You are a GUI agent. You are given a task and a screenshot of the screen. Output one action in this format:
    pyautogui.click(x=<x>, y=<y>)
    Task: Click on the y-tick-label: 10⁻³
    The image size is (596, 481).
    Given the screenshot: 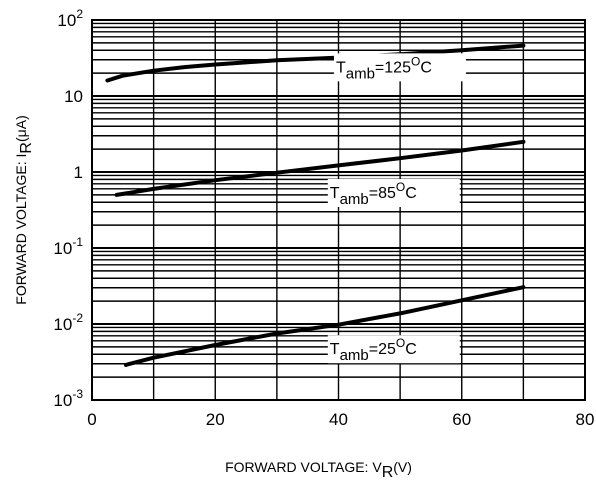 What is the action you would take?
    pyautogui.click(x=68, y=398)
    